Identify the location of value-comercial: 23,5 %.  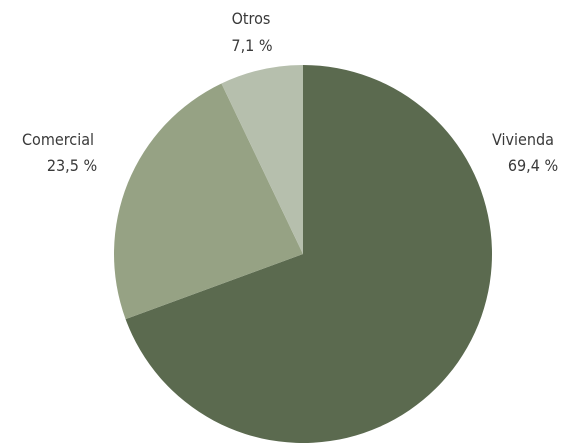
(72, 165).